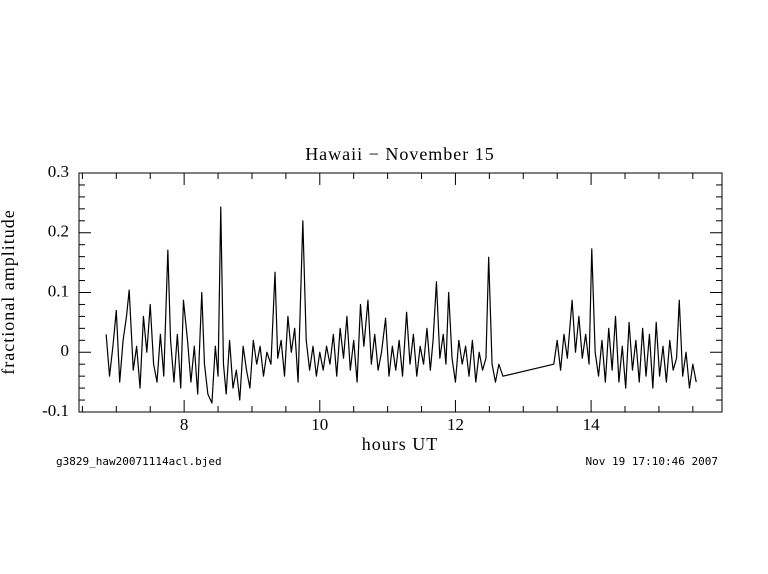 Image resolution: width=768 pixels, height=574 pixels. What do you see at coordinates (139, 461) in the screenshot?
I see `footer-left: g3829_haw20071114acl.bjed` at bounding box center [139, 461].